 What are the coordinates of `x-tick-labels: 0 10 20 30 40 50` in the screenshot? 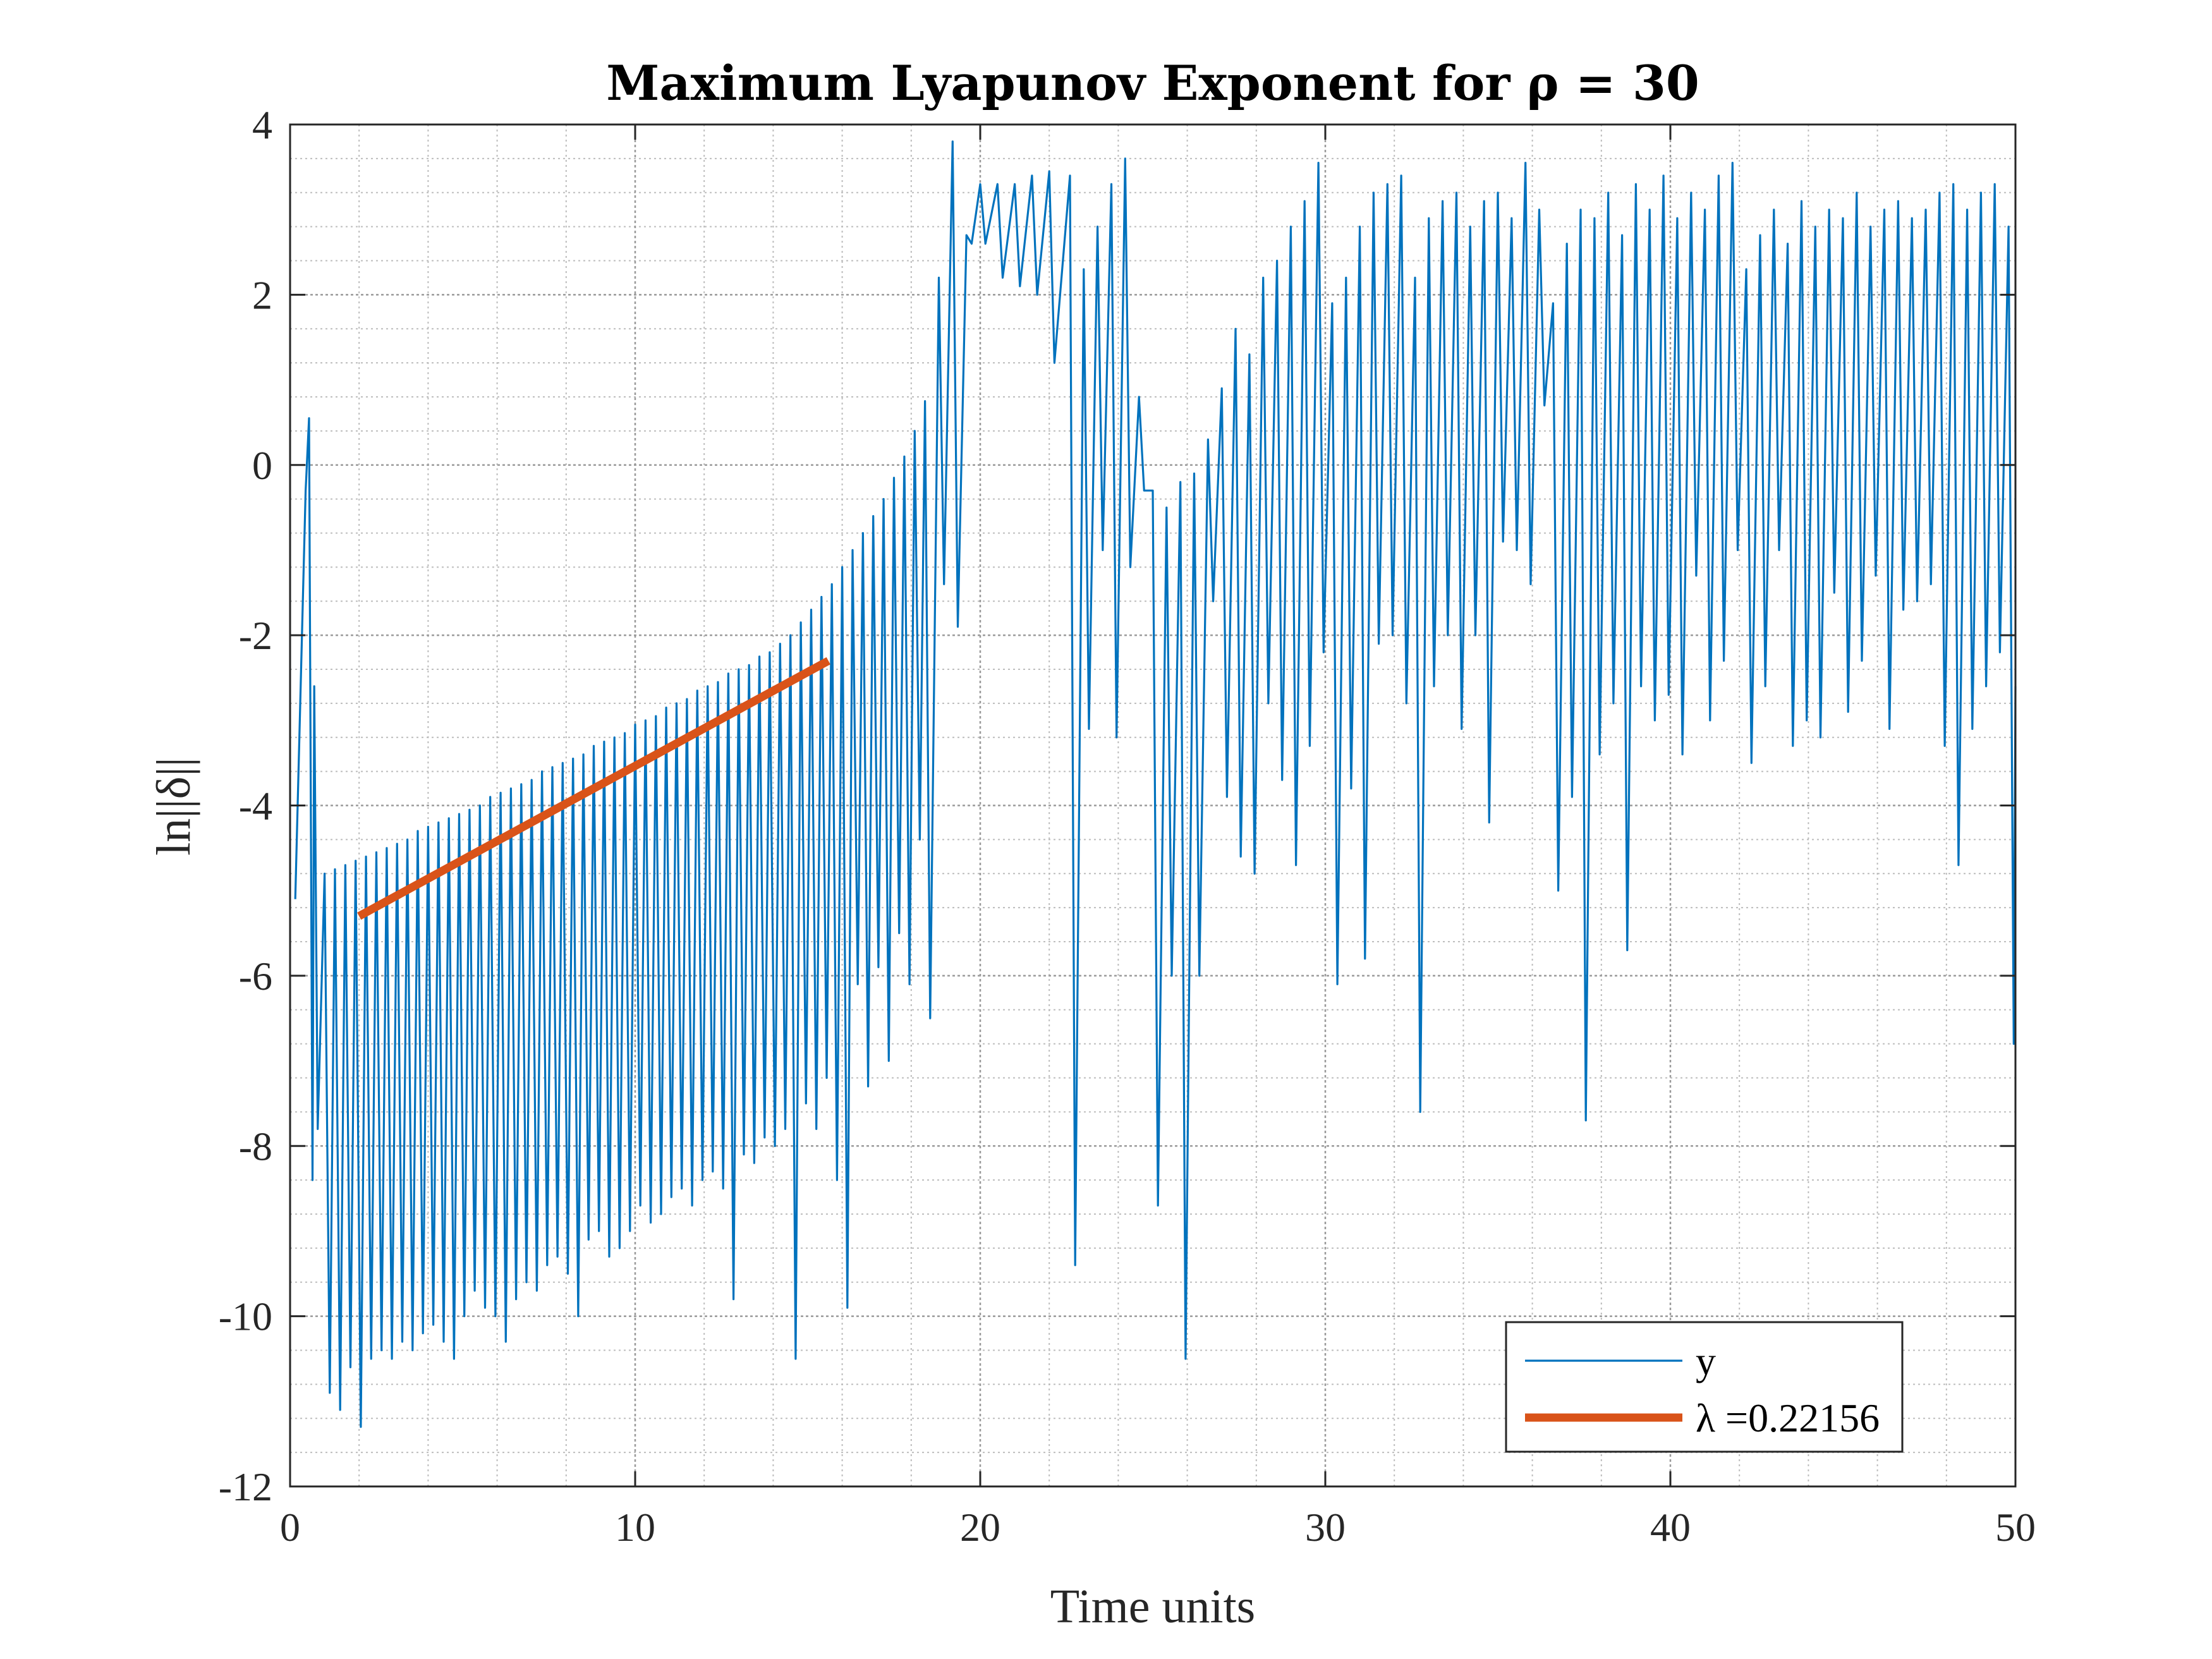 It's located at (1158, 1527).